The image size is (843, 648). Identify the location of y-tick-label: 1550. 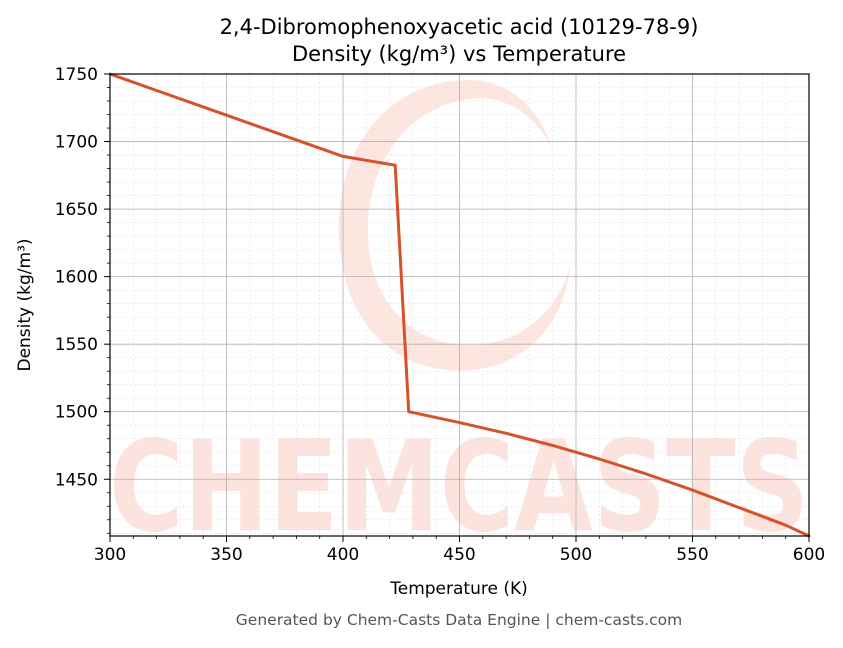
(76, 345).